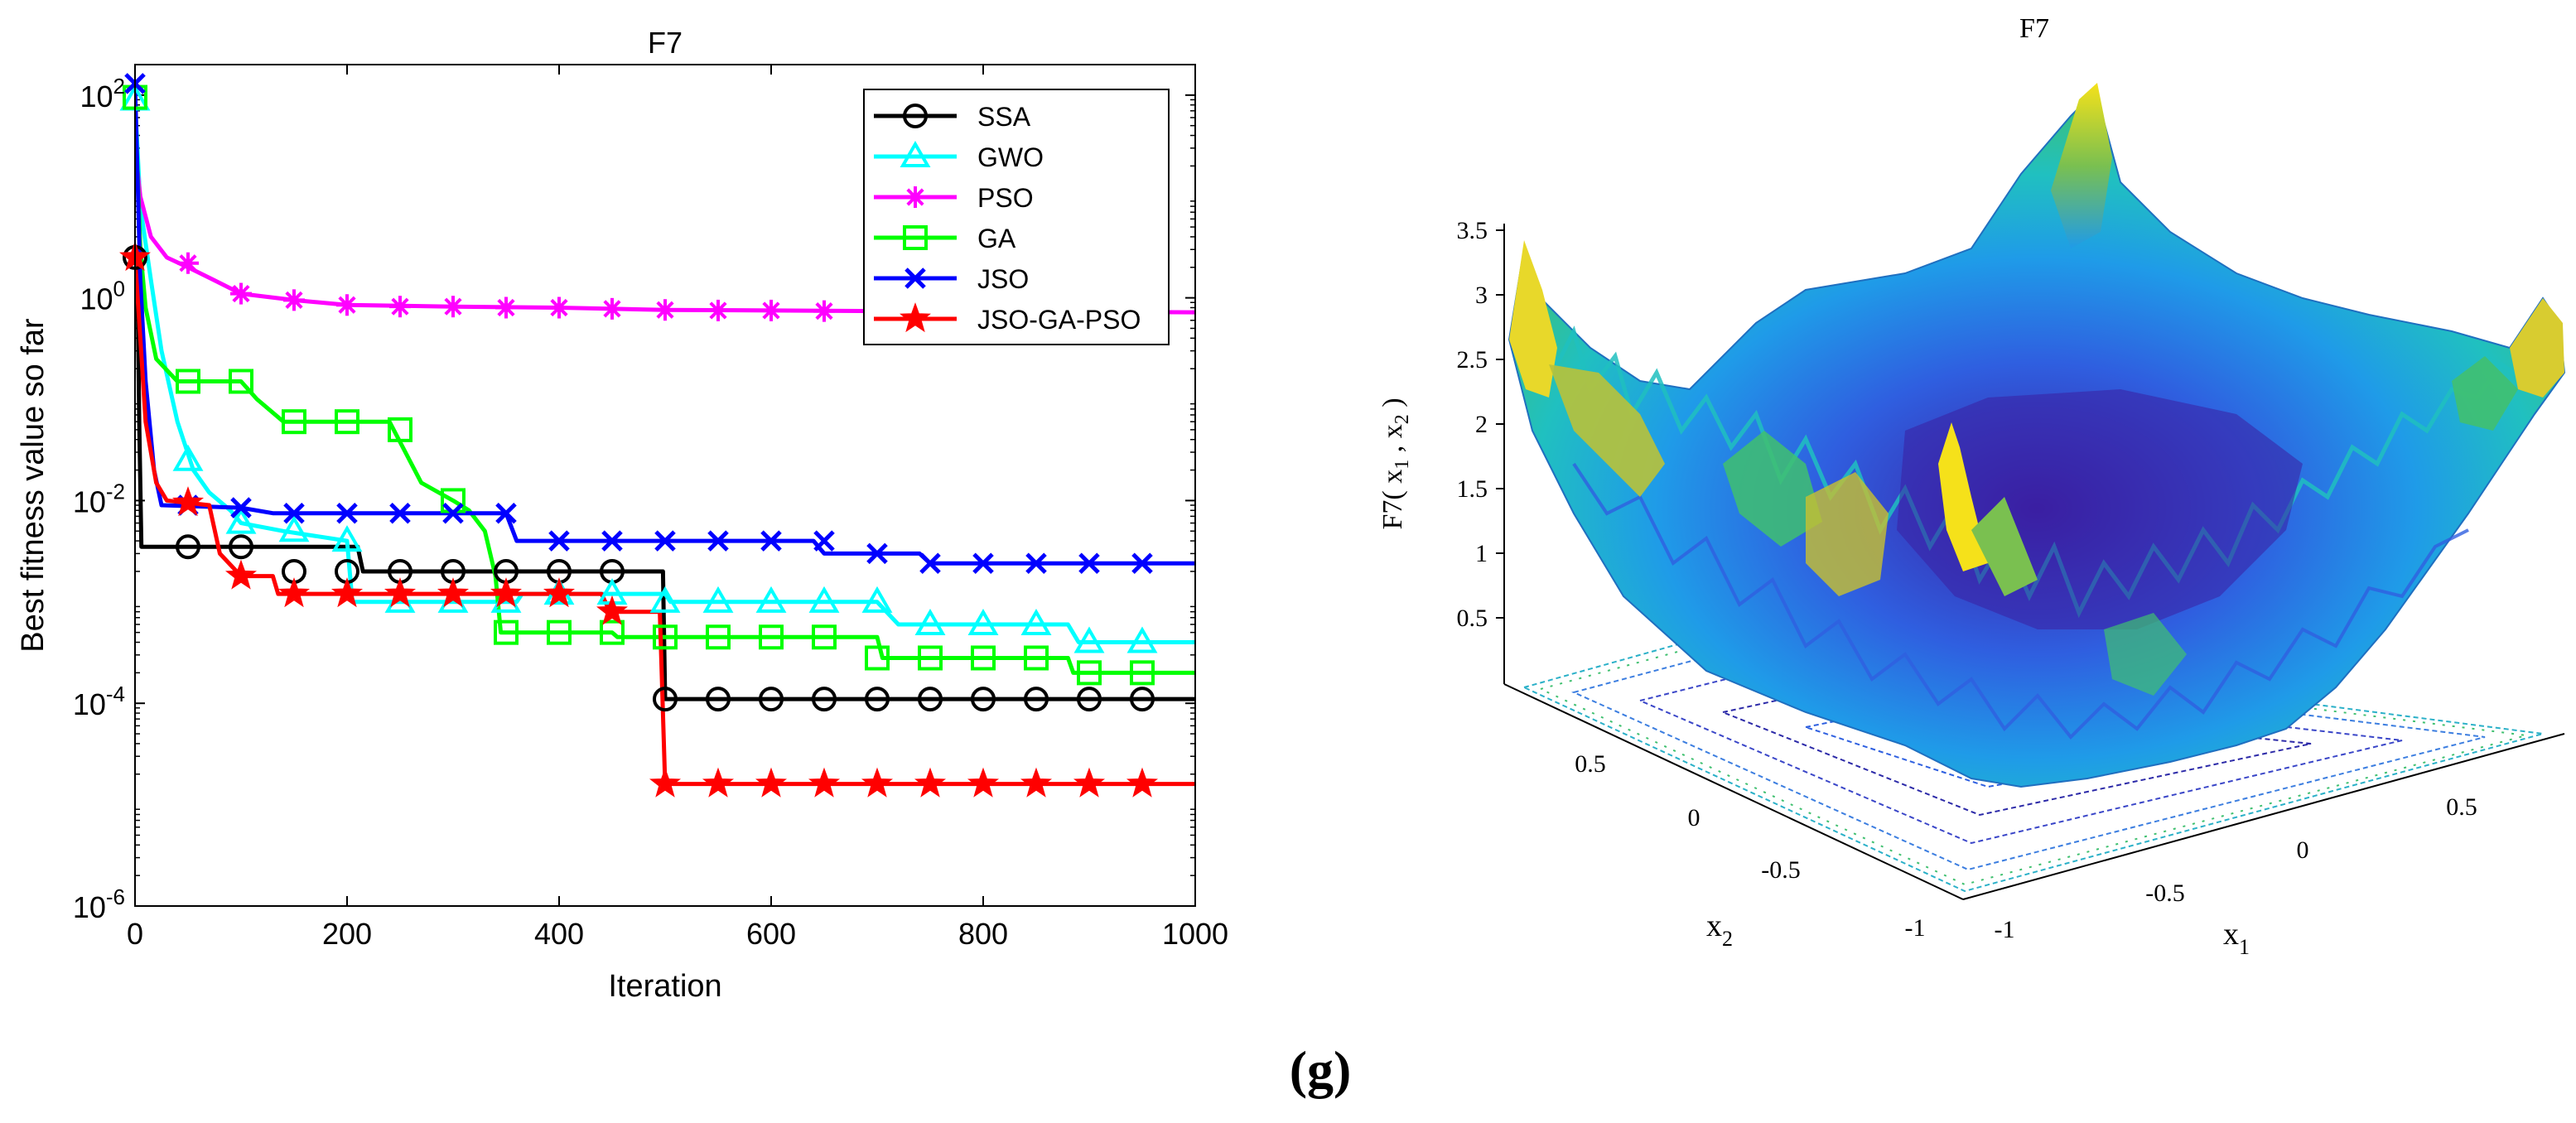 The width and height of the screenshot is (2576, 1123). Describe the element at coordinates (1395, 464) in the screenshot. I see `z-axis-label: F7( x1 , x2 )` at that location.